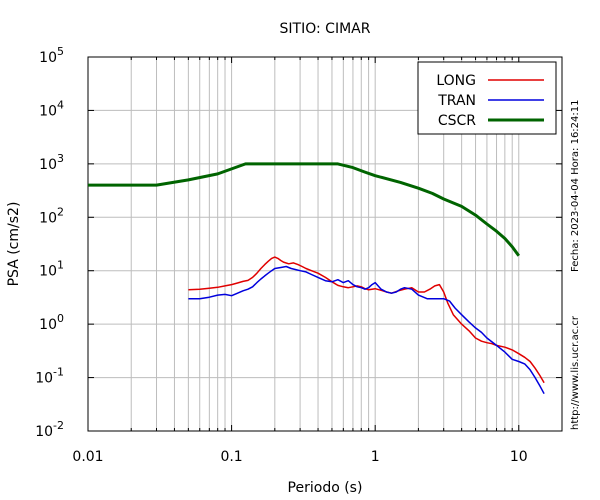 The width and height of the screenshot is (600, 500). What do you see at coordinates (304, 209) in the screenshot?
I see `series-line-cscr` at bounding box center [304, 209].